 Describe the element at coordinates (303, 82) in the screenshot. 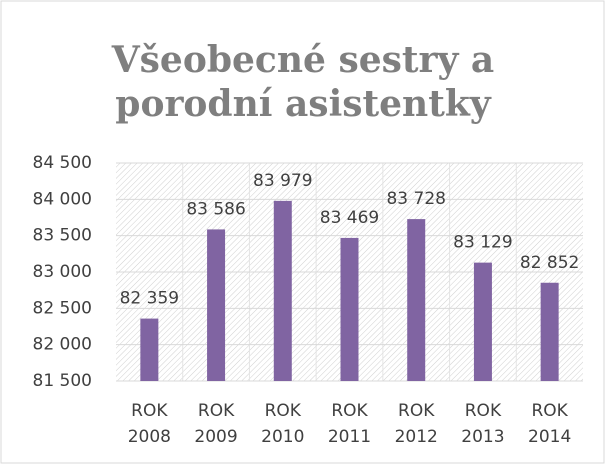

I see `chart-title: Všeobecné sestry a porodní asistentky` at that location.